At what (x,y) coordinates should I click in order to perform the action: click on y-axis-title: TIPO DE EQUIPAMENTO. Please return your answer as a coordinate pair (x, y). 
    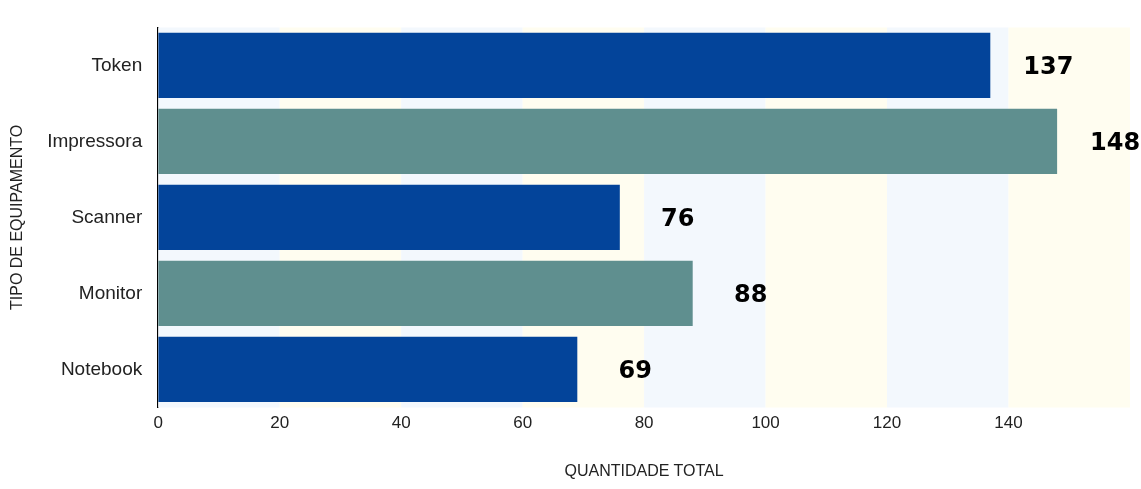
    Looking at the image, I should click on (17, 217).